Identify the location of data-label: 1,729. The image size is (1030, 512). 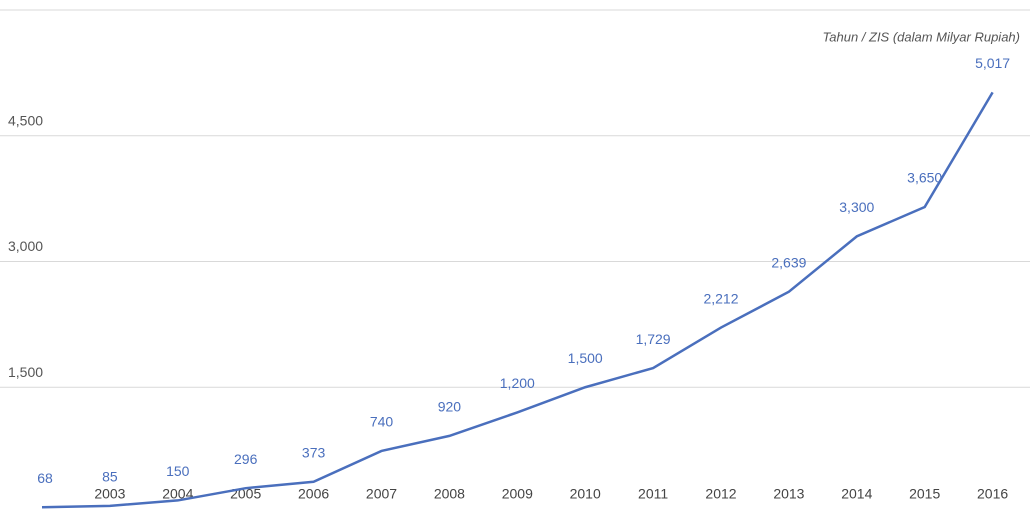
(653, 339).